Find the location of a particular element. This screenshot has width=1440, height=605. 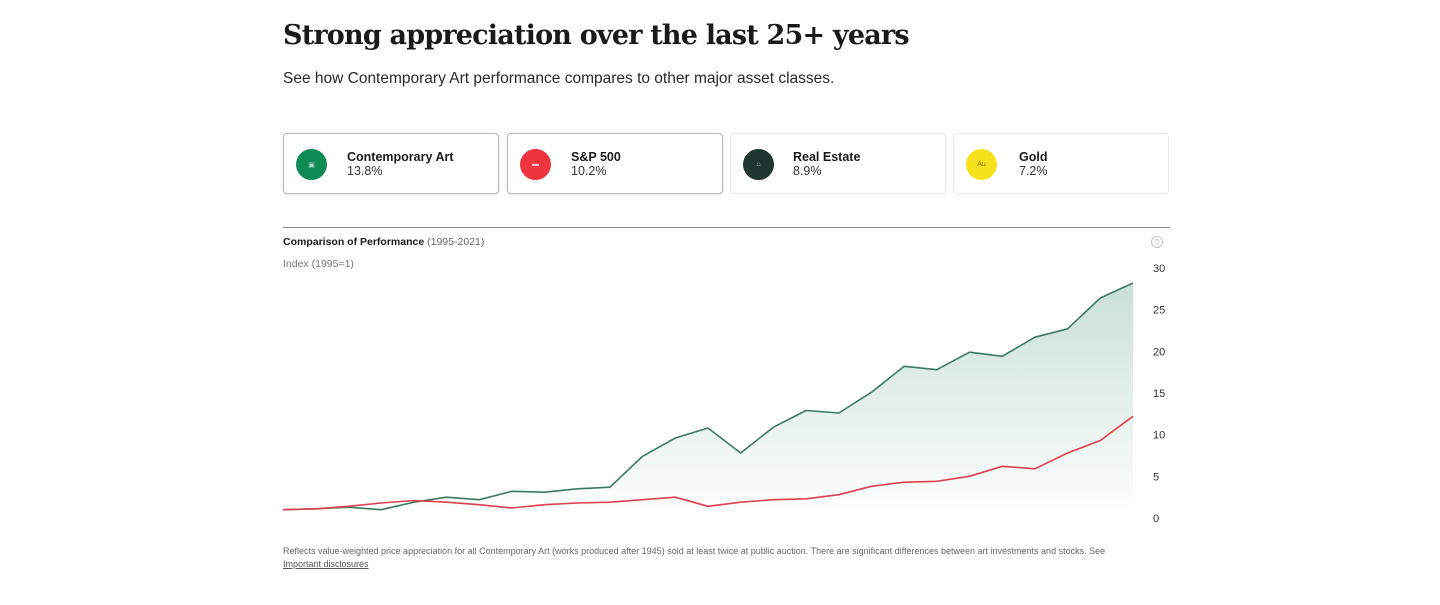

chart-icon: ▬ is located at coordinates (535, 164).